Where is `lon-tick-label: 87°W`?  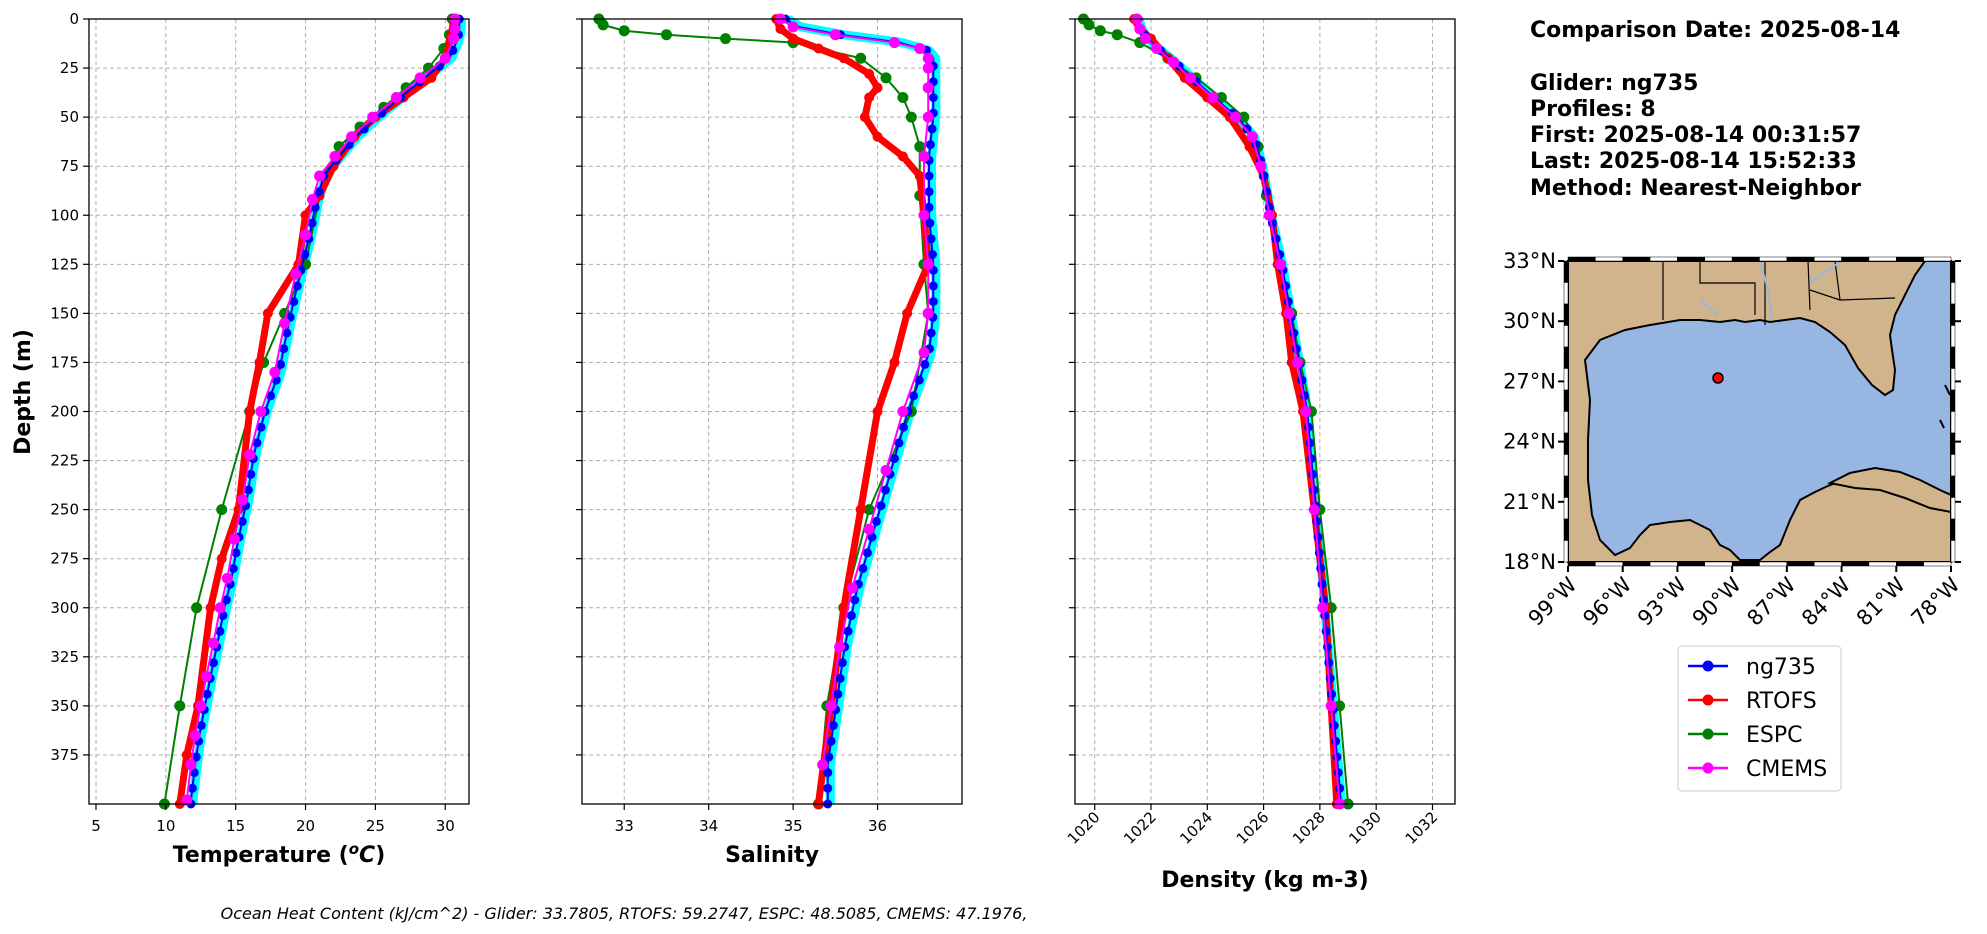
lon-tick-label: 87°W is located at coordinates (1771, 601).